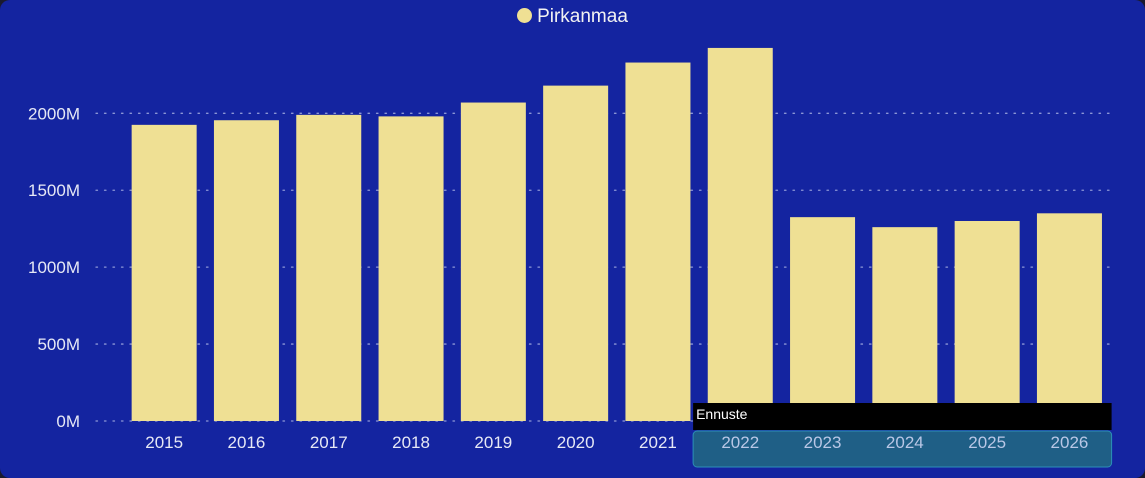  I want to click on forecast-highlight-box, so click(902, 449).